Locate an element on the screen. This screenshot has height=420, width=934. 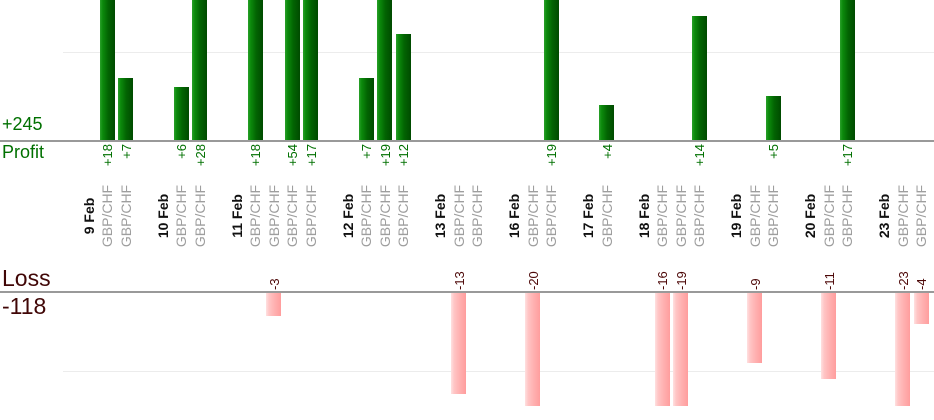
date-label: 12 Feb is located at coordinates (348, 216).